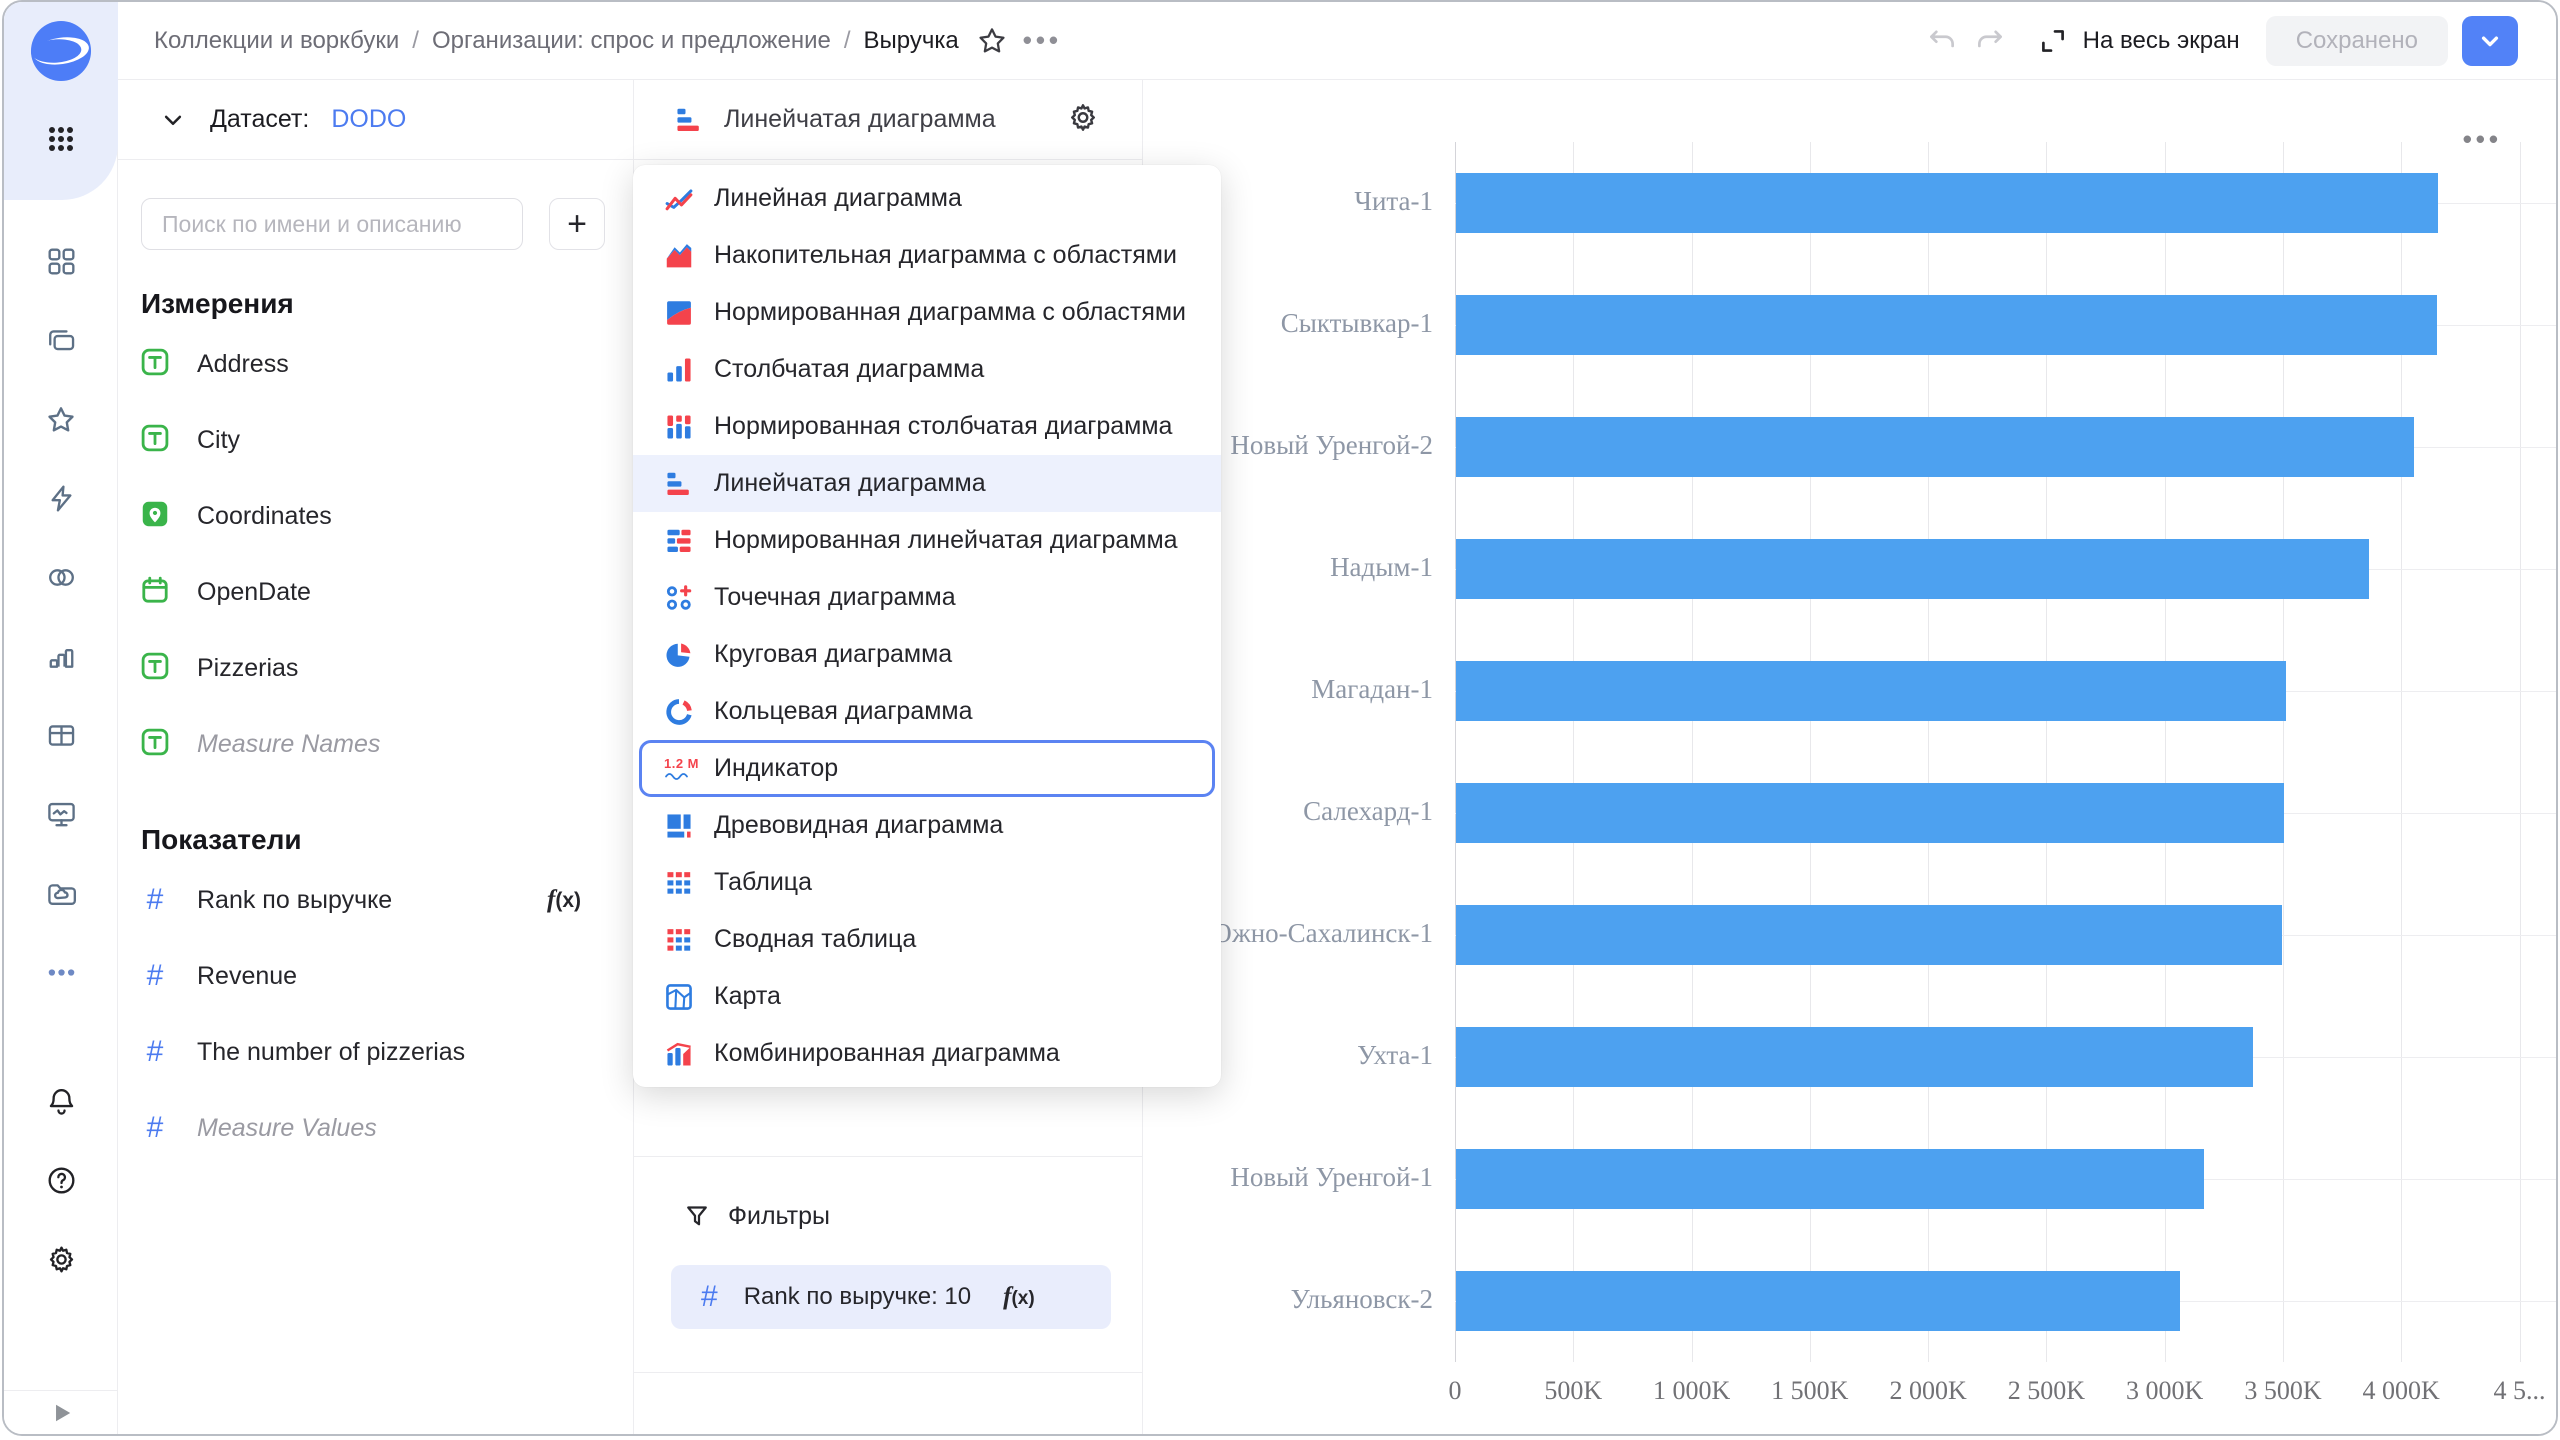  I want to click on menu-item-pivot-table: Сводная таблица, so click(927, 939).